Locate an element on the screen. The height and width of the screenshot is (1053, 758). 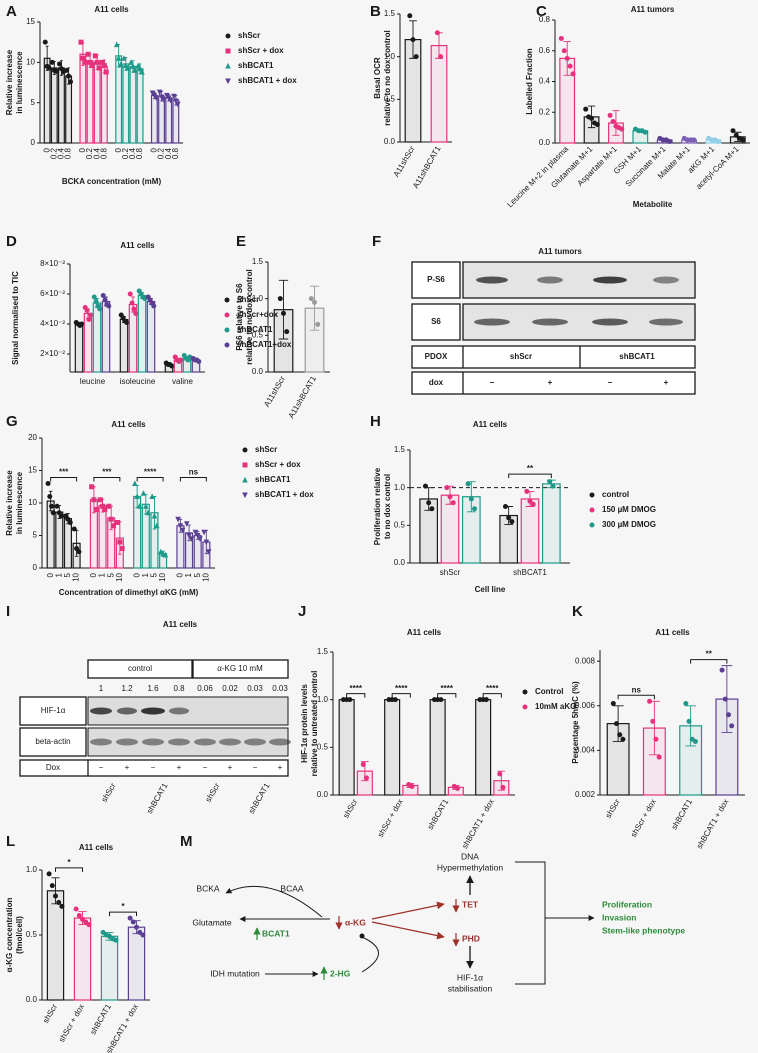
blot-title: A11 tumors is located at coordinates (560, 251).